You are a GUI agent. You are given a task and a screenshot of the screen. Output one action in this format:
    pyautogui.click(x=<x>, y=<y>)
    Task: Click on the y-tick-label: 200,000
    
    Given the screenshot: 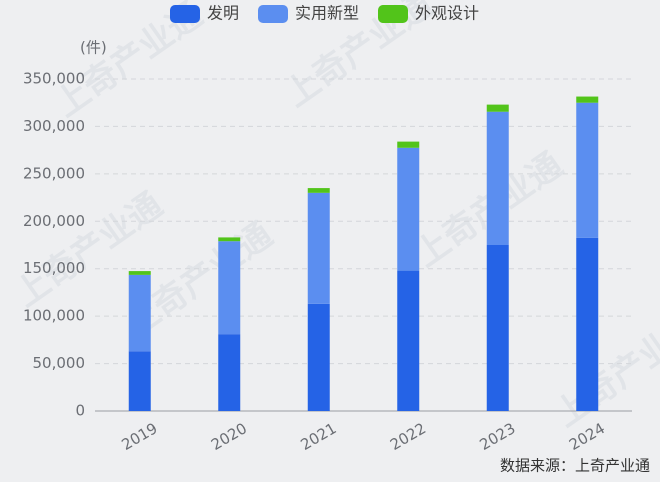 What is the action you would take?
    pyautogui.click(x=54, y=221)
    